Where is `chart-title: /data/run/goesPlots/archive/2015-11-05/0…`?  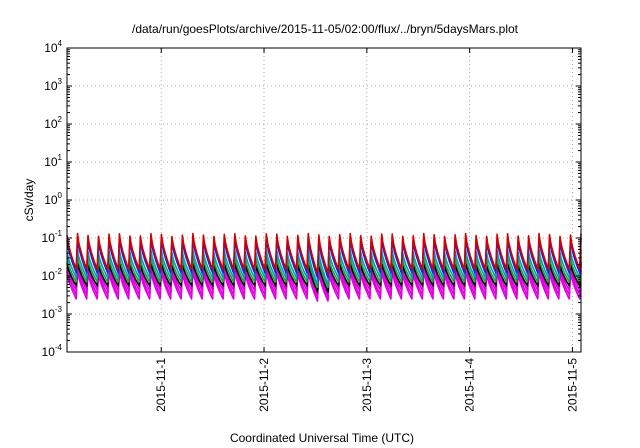
chart-title: /data/run/goesPlots/archive/2015-11-05/0… is located at coordinates (325, 29).